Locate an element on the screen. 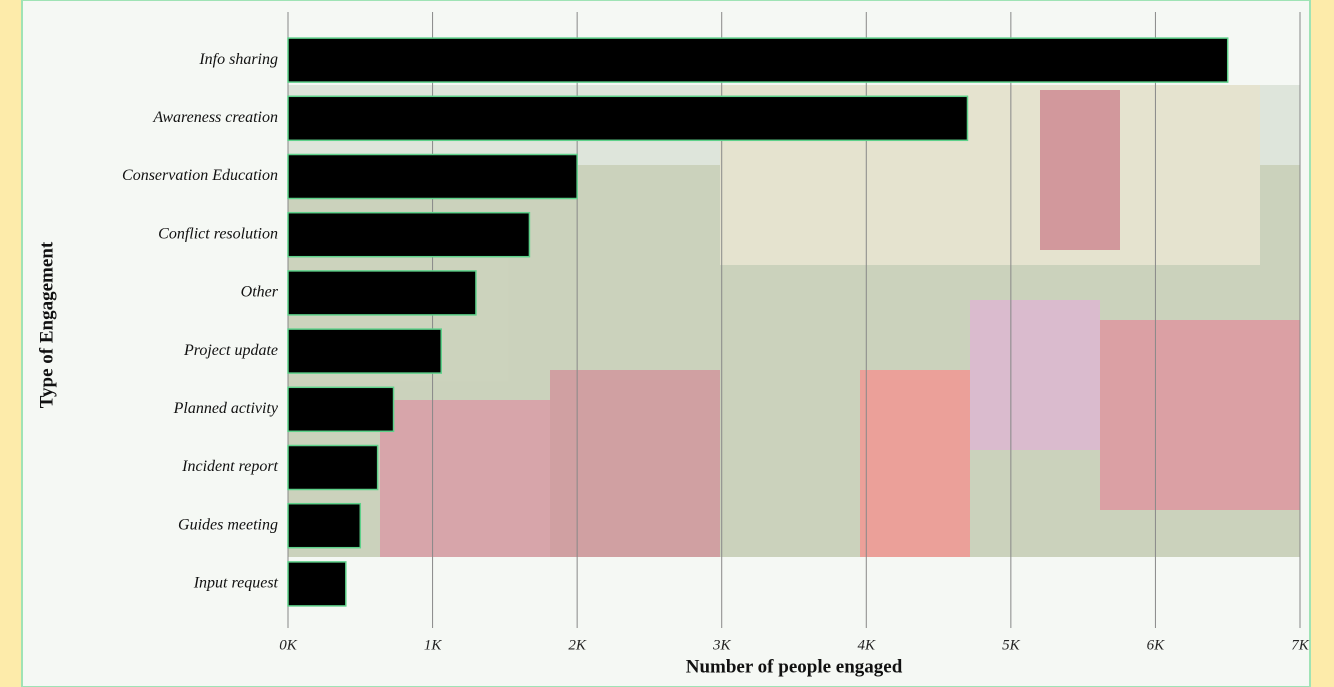 Image resolution: width=1334 pixels, height=687 pixels. x-tick-label: 1K is located at coordinates (433, 645).